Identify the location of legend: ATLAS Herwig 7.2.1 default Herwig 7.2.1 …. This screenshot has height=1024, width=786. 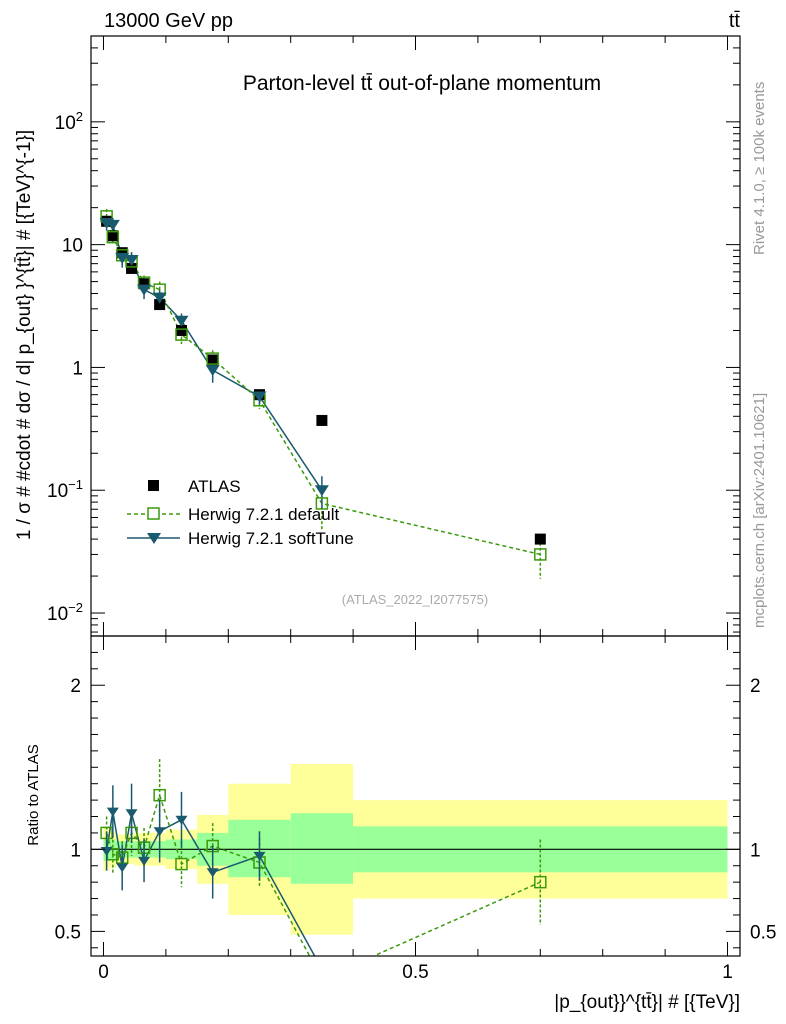
(240, 512).